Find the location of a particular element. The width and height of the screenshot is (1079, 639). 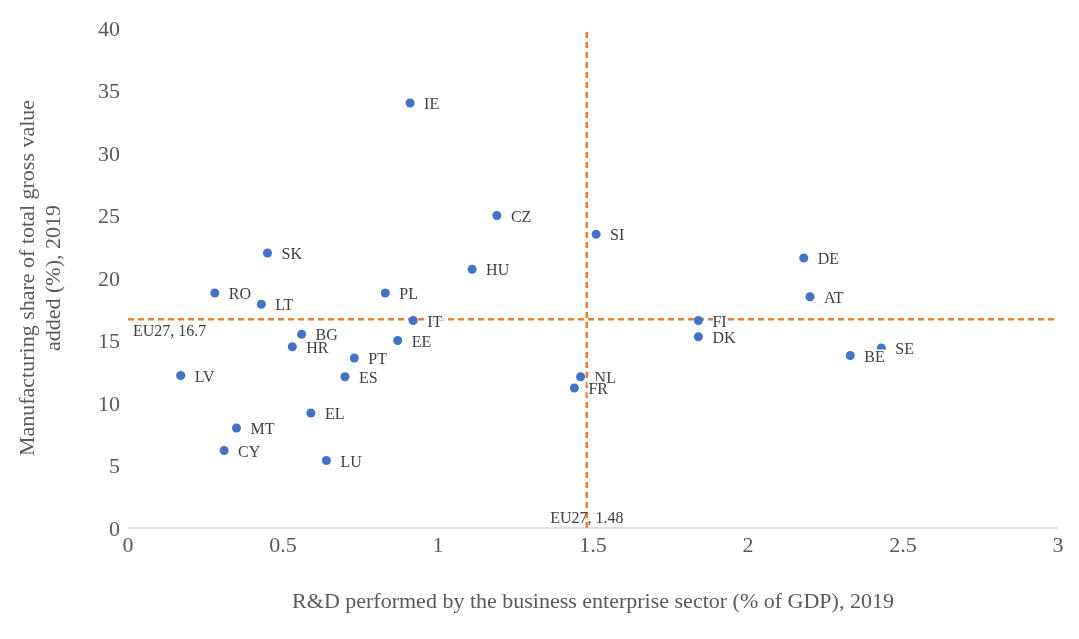

annotation: DE is located at coordinates (828, 258).